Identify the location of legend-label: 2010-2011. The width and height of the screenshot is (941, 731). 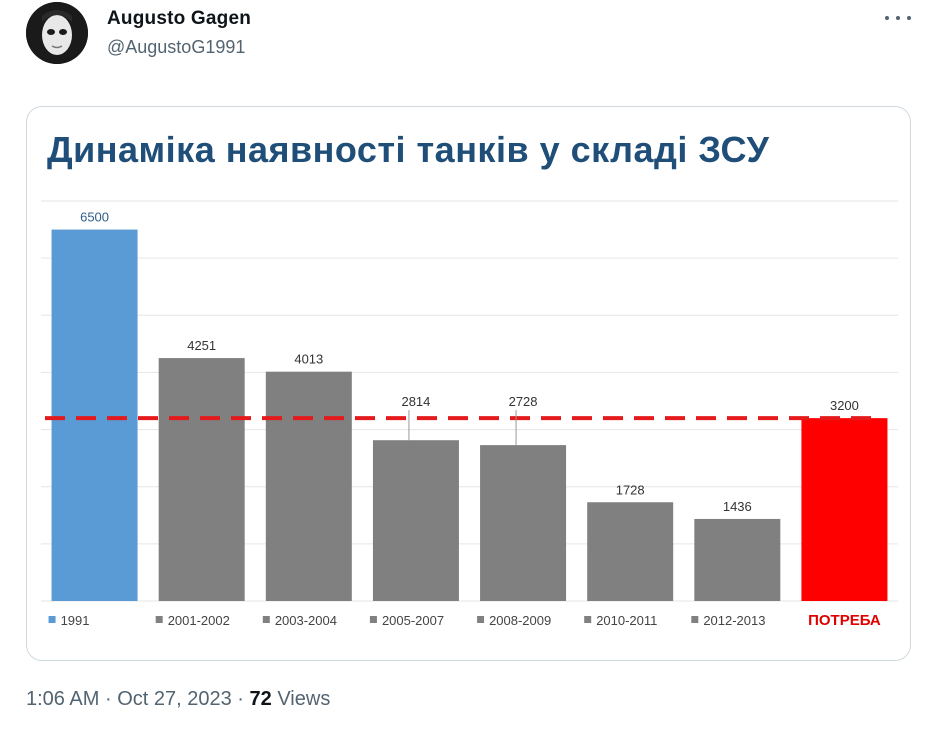
(626, 620).